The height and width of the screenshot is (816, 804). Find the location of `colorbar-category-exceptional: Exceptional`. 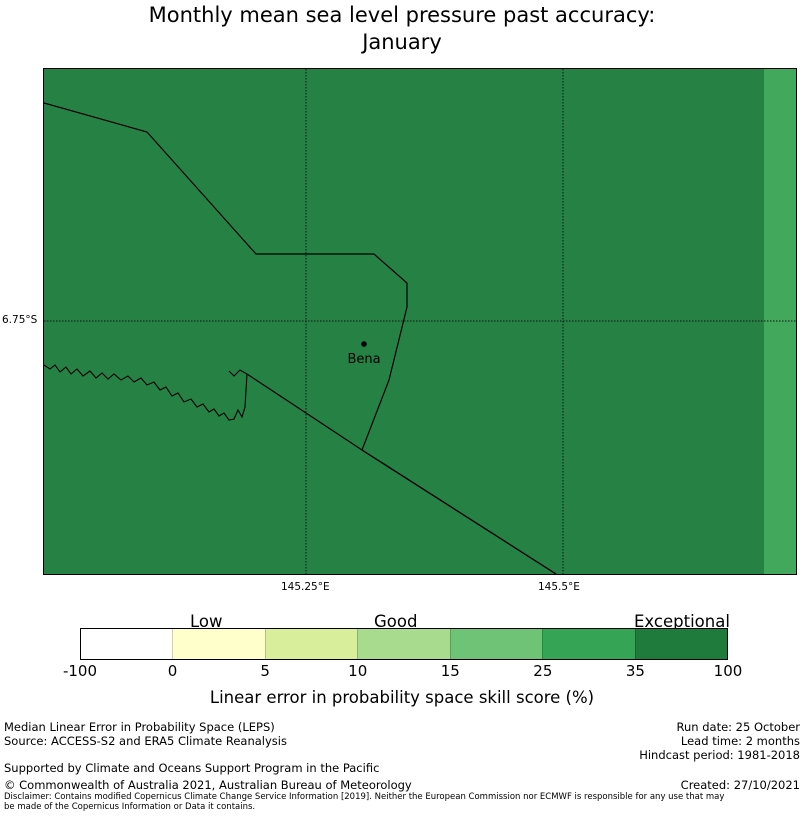

colorbar-category-exceptional: Exceptional is located at coordinates (682, 621).